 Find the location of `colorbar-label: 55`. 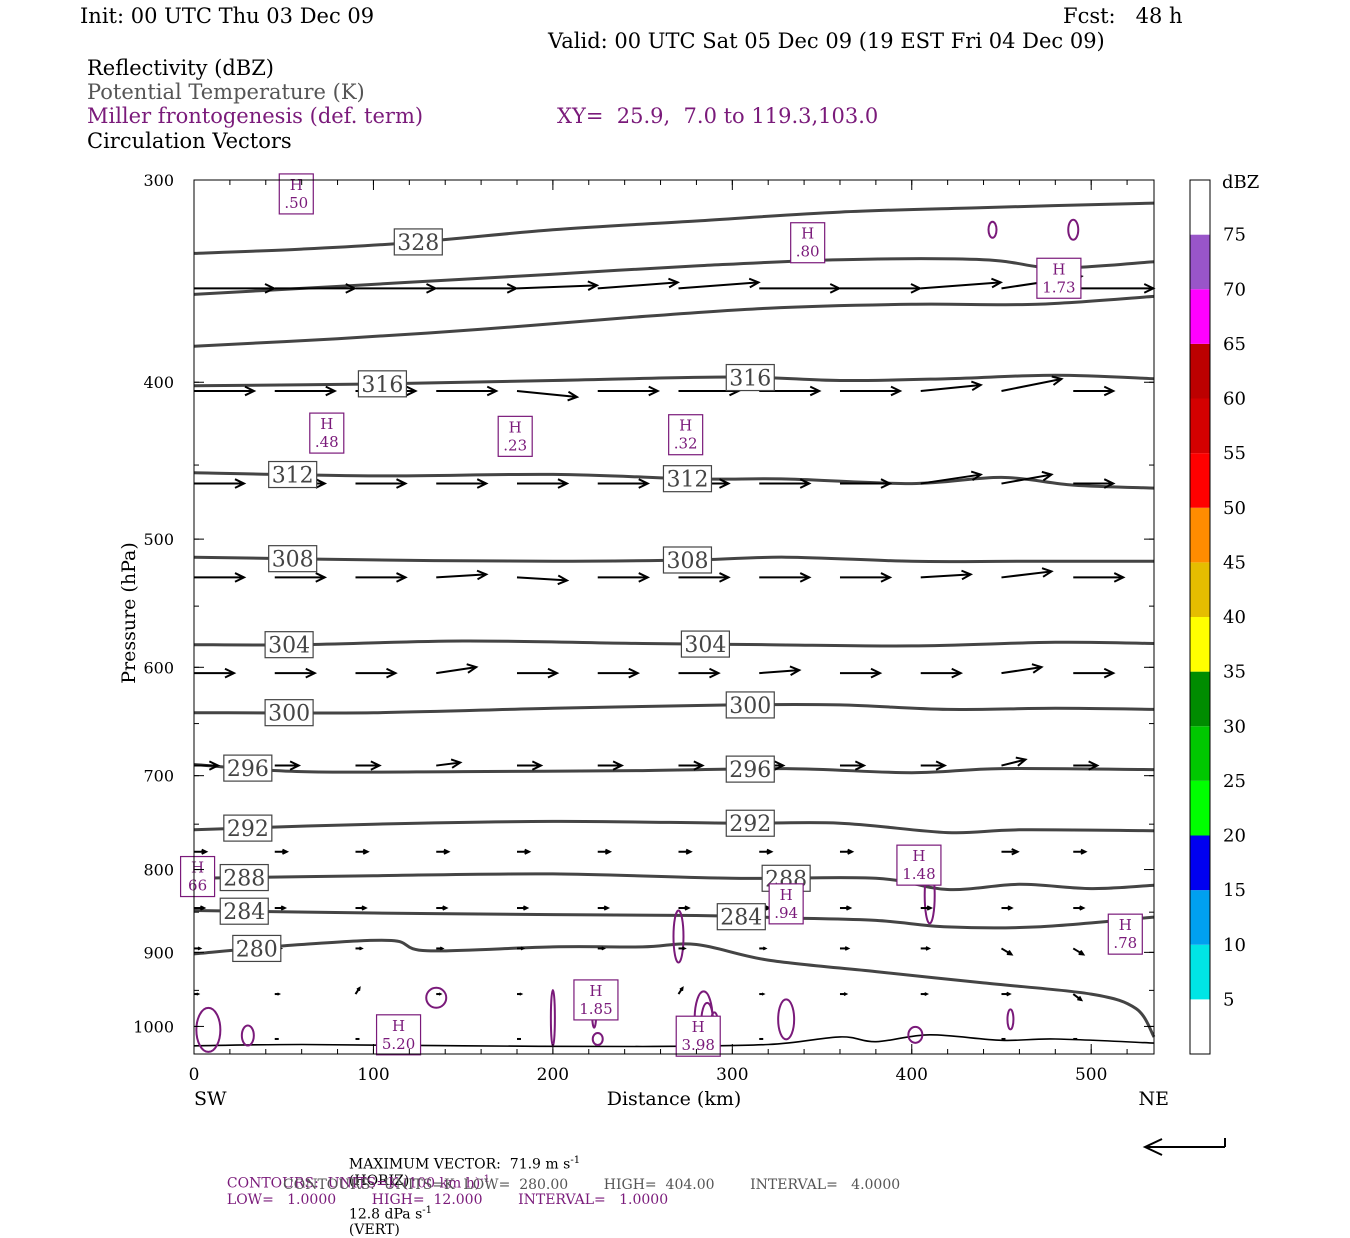

colorbar-label: 55 is located at coordinates (1234, 453).